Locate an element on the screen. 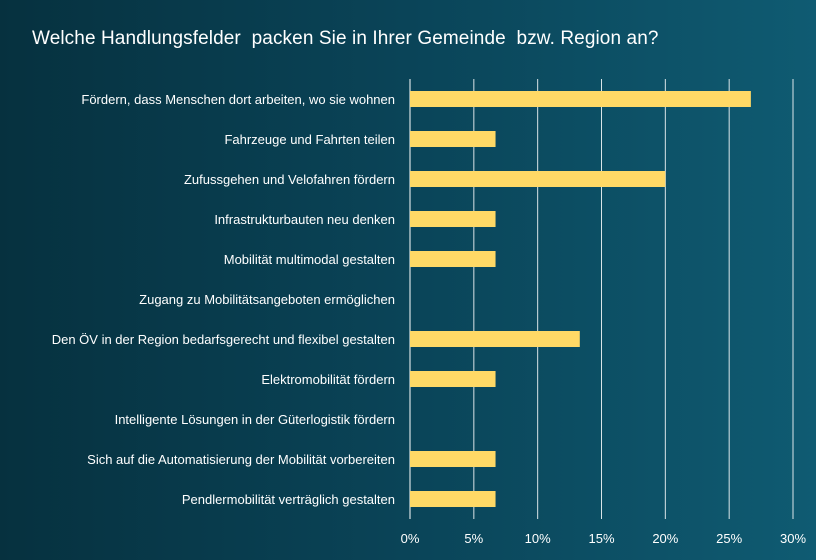  x-tick-label: 25% is located at coordinates (729, 538).